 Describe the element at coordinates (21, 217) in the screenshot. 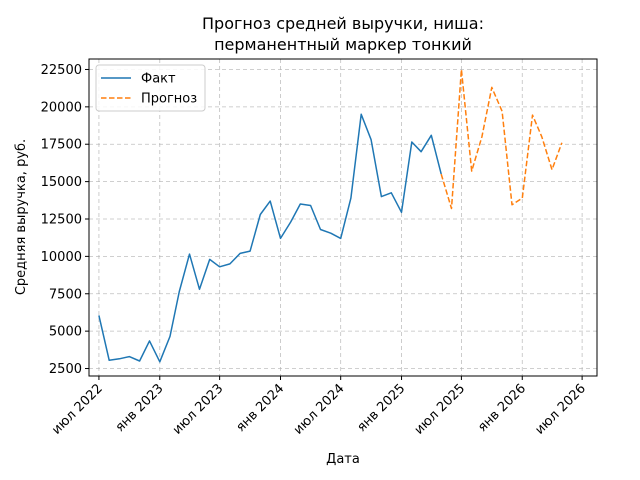

I see `y-axis-label: Средняя выручка, руб.` at that location.